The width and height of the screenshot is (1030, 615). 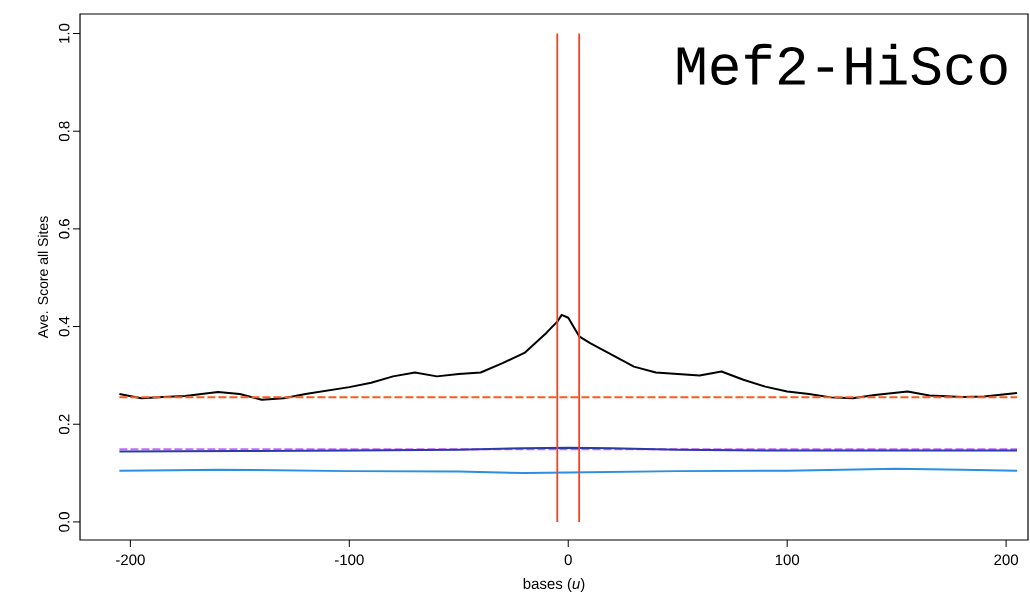 What do you see at coordinates (568, 560) in the screenshot?
I see `x-tick-label: 0` at bounding box center [568, 560].